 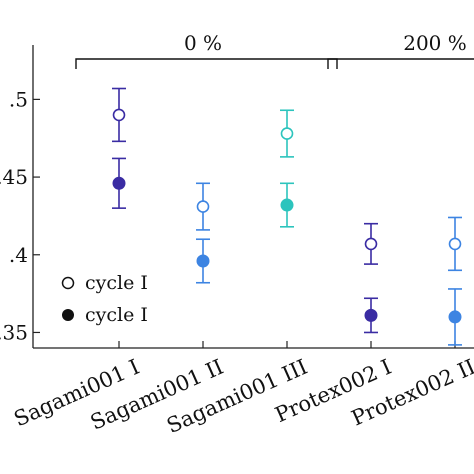 What do you see at coordinates (14, 332) in the screenshot?
I see `y-tick-label: .35` at bounding box center [14, 332].